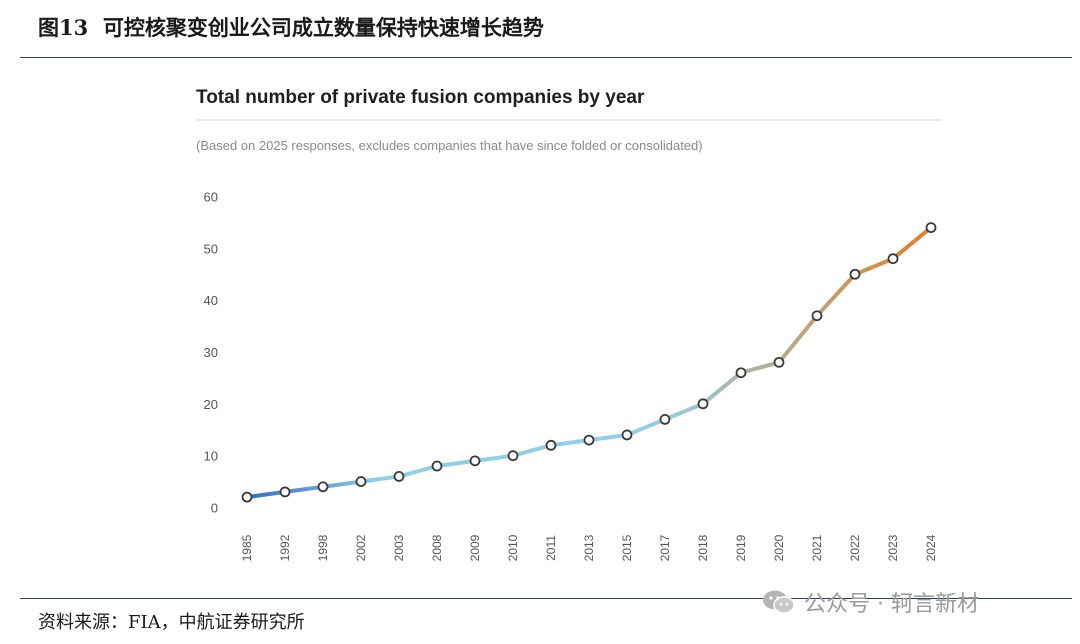  Describe the element at coordinates (399, 547) in the screenshot. I see `x-tick-label: 2003` at that location.